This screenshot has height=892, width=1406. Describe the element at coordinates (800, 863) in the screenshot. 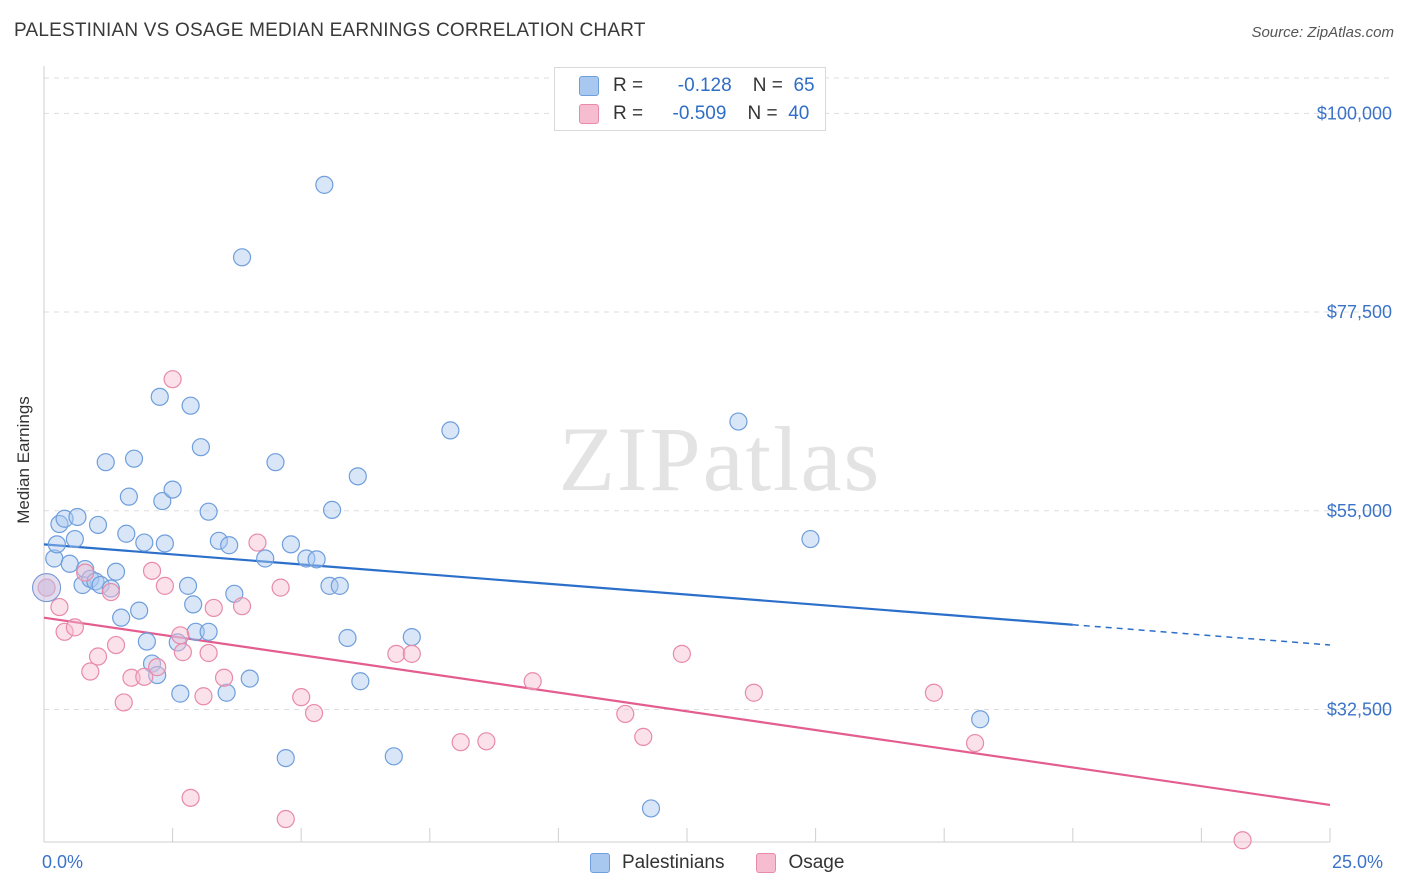

I see `series-legend-osage: Osage` at that location.